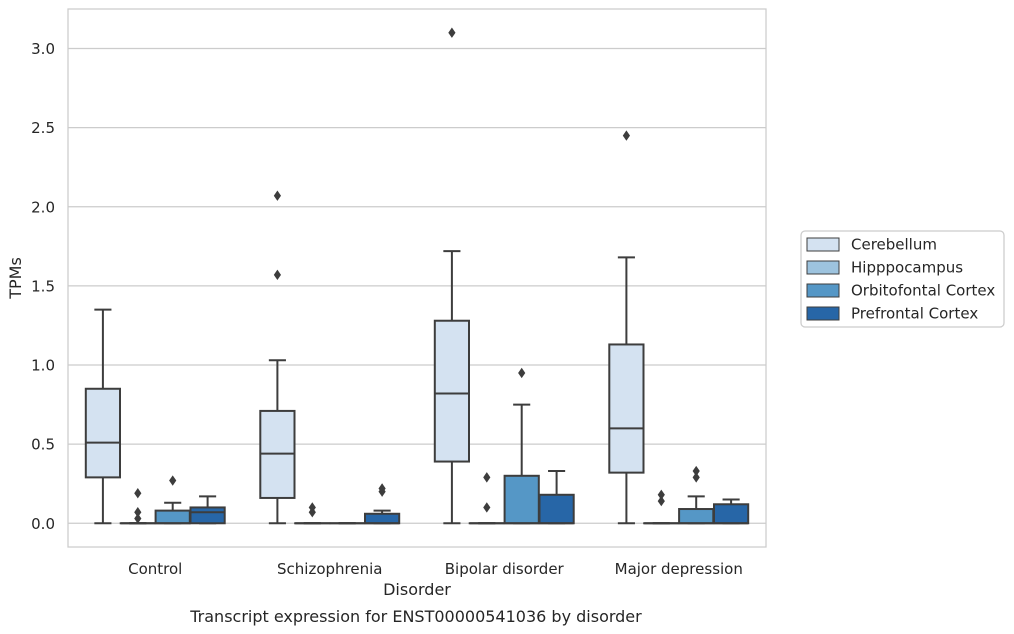  I want to click on legend-entry: Prefrontal Cortex, so click(914, 314).